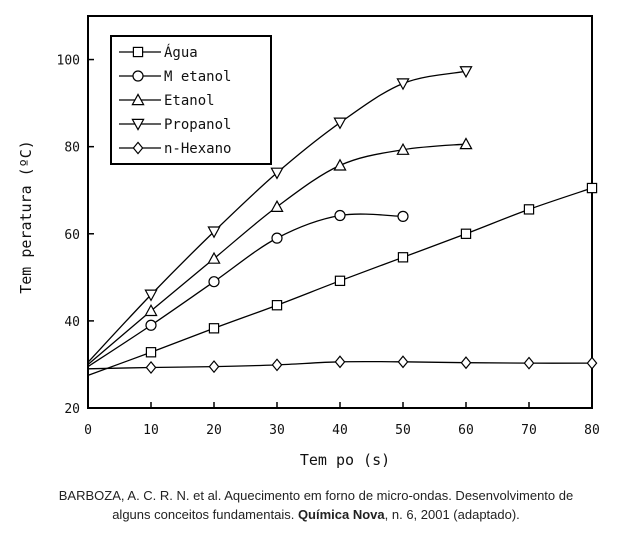 Image resolution: width=632 pixels, height=536 pixels. Describe the element at coordinates (197, 149) in the screenshot. I see `legend-label: n-Hexano` at that location.